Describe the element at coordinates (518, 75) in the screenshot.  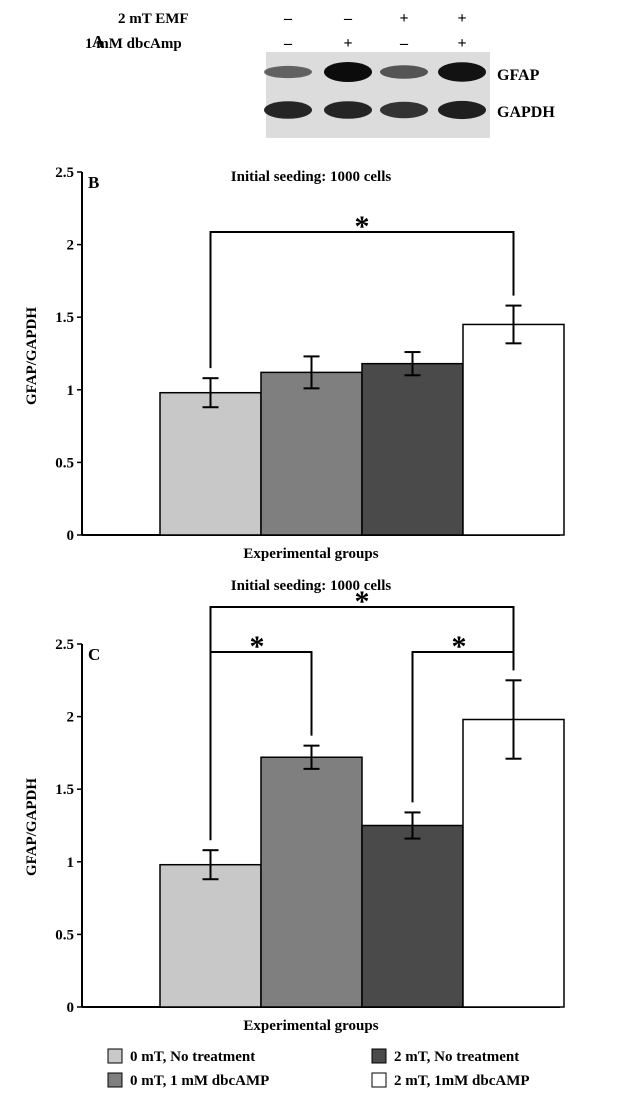
I see `band-label-gfap: GFAP` at that location.